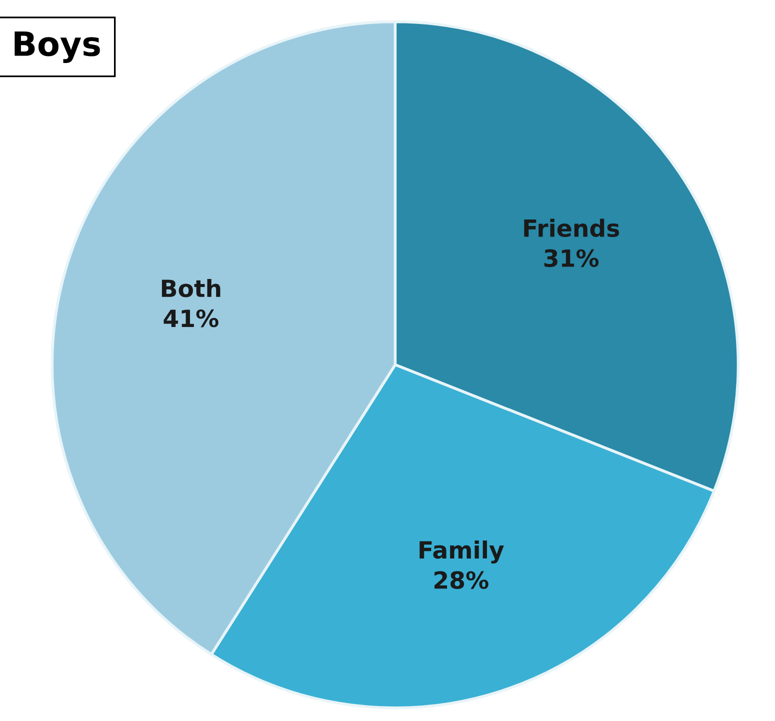 The image size is (775, 721). What do you see at coordinates (191, 288) in the screenshot?
I see `slice-label: Both` at bounding box center [191, 288].